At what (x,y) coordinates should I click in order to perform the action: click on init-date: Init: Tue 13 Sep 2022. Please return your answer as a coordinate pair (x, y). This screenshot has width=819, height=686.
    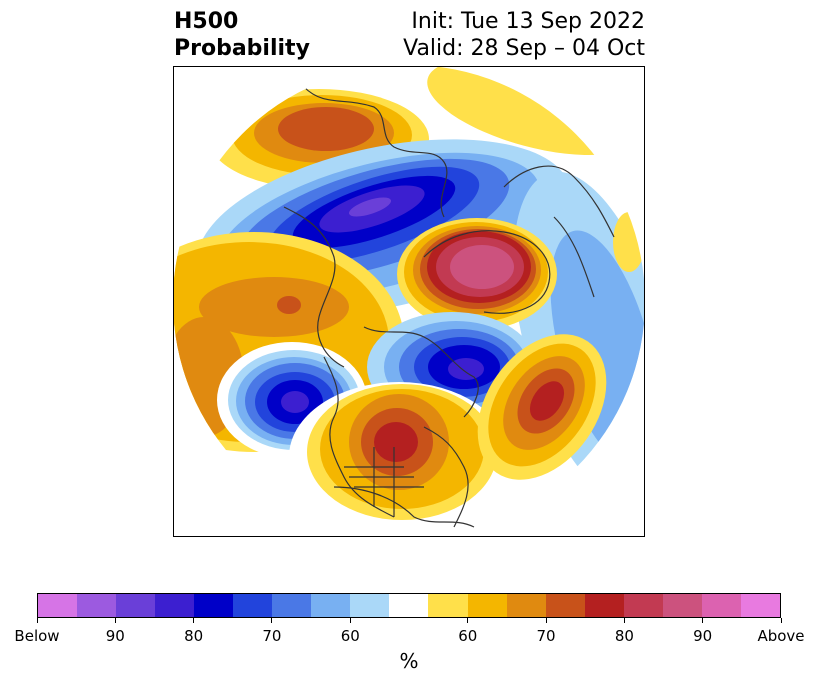
    Looking at the image, I should click on (528, 21).